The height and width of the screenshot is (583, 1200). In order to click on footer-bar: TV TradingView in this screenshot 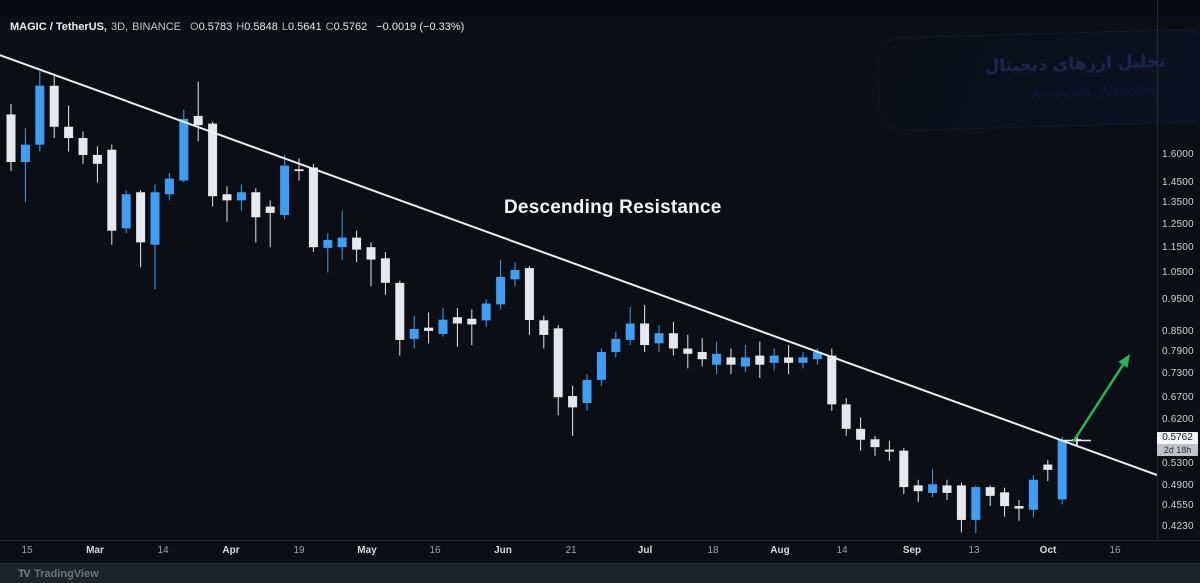, I will do `click(600, 573)`.